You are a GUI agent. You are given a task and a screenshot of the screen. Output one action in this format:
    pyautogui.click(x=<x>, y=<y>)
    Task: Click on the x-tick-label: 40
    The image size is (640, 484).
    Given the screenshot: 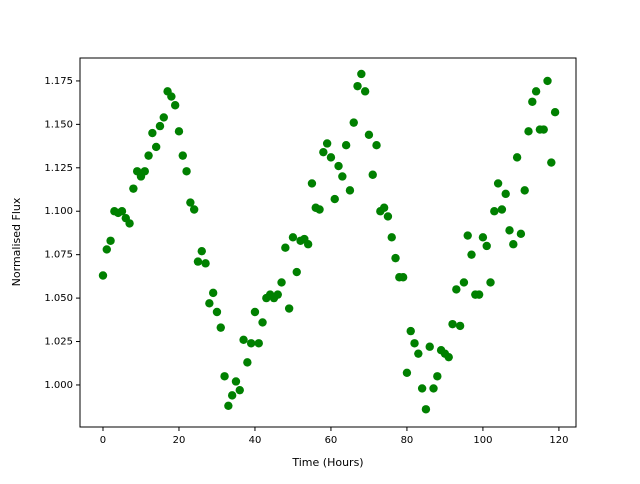 What is the action you would take?
    pyautogui.click(x=255, y=440)
    